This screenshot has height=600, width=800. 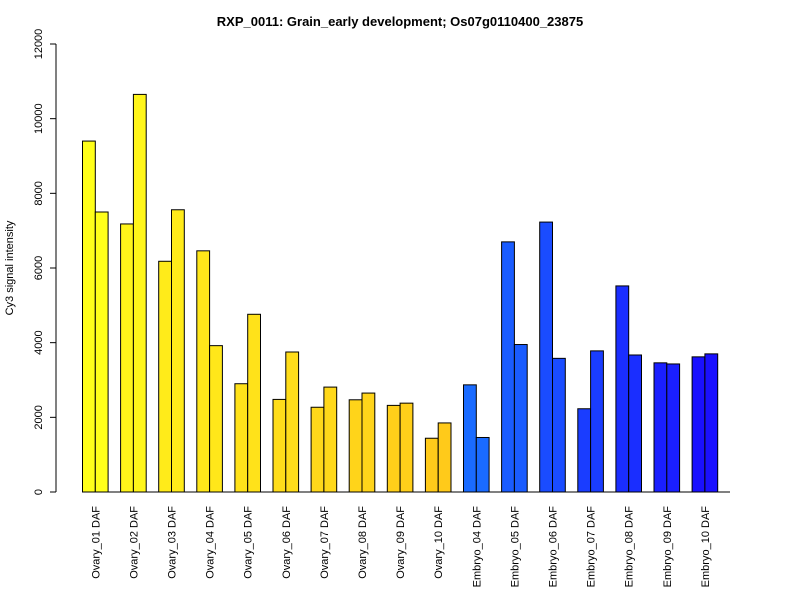 What do you see at coordinates (173, 542) in the screenshot?
I see `category-label: Ovary_03 DAF` at bounding box center [173, 542].